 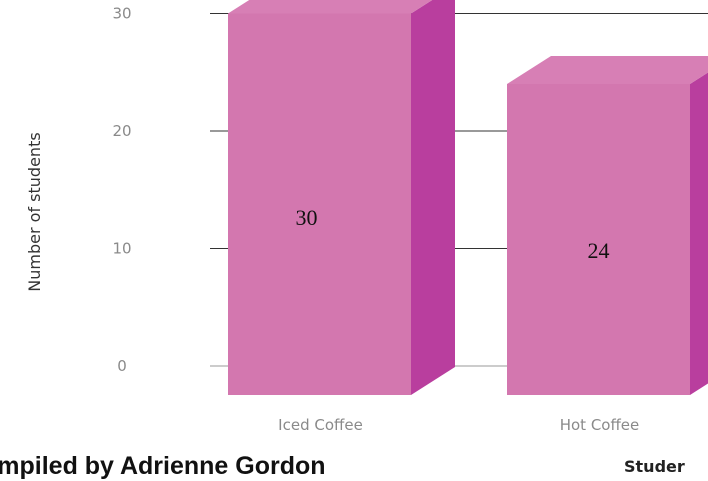 I want to click on y-tick-label: 30, so click(x=121, y=14).